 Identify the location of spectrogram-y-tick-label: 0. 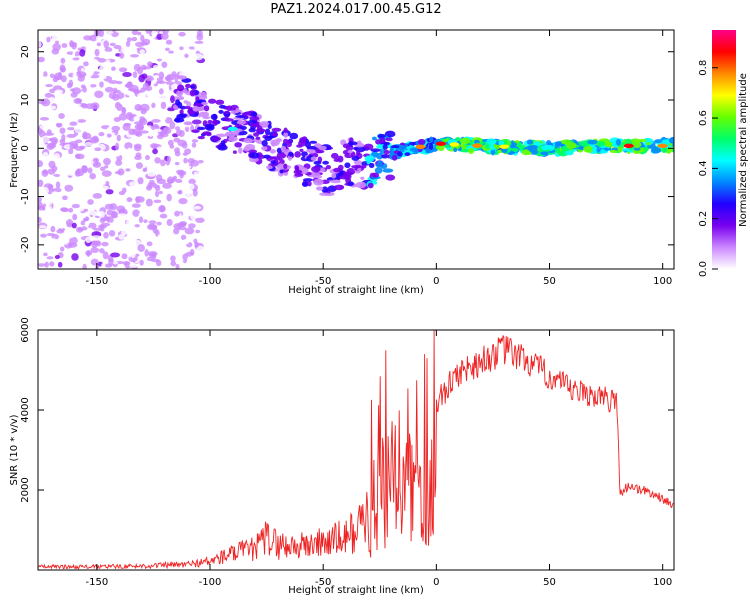
(25, 148).